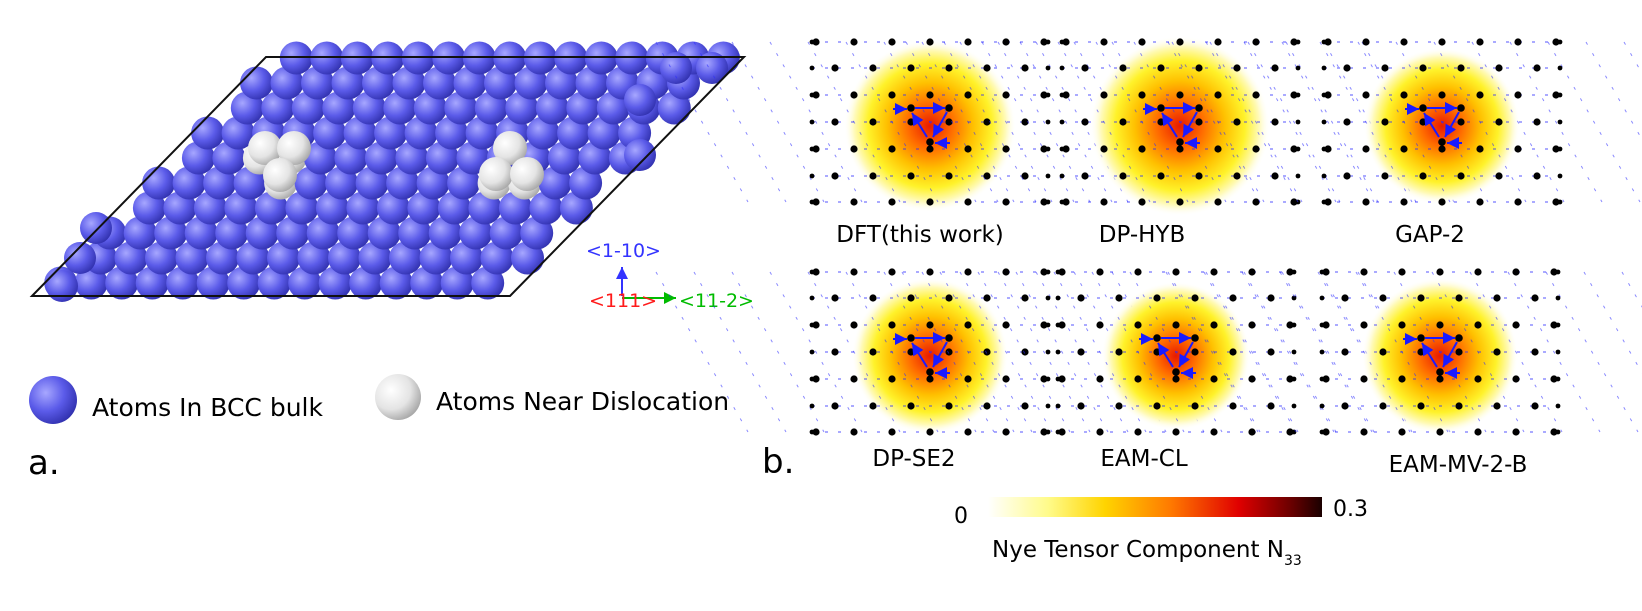 The image size is (1642, 611). I want to click on axis-right-label: <11-2>, so click(716, 301).